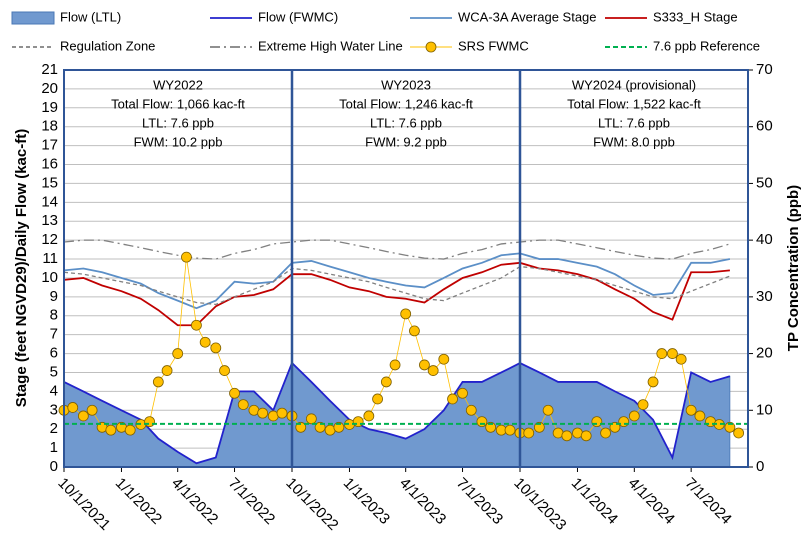 This screenshot has height=544, width=807. I want to click on y2-tick-label: 20, so click(764, 353).